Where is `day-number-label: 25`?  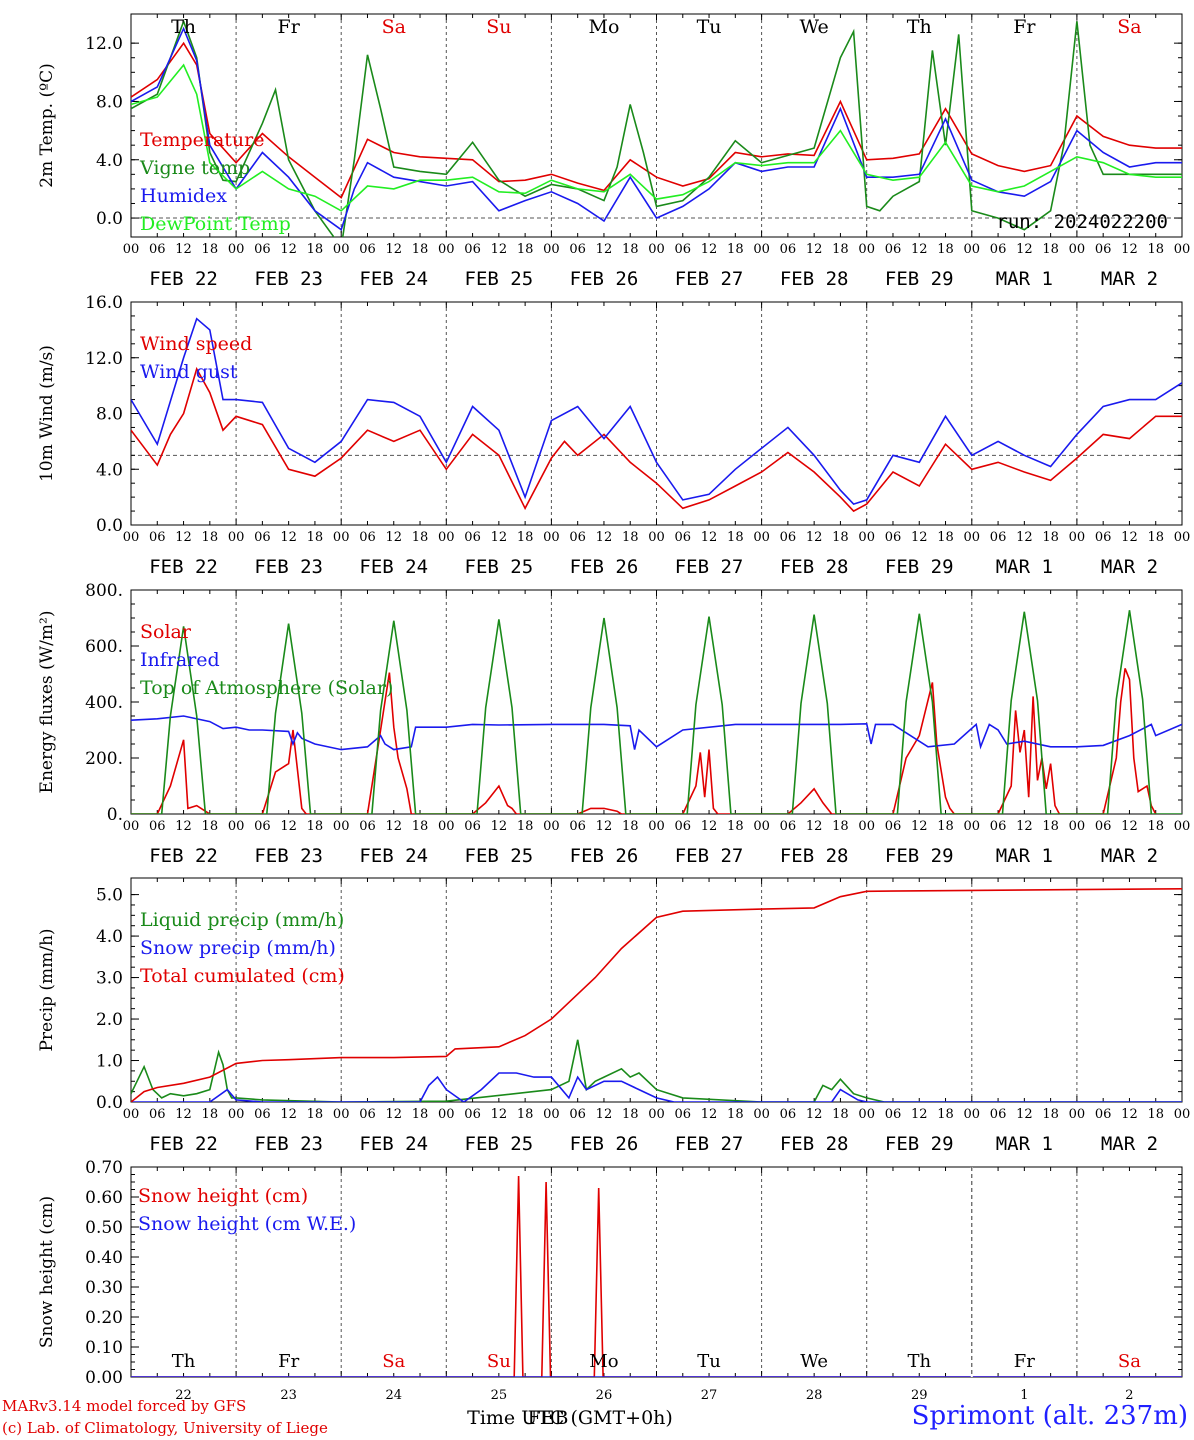 day-number-label: 25 is located at coordinates (499, 1395).